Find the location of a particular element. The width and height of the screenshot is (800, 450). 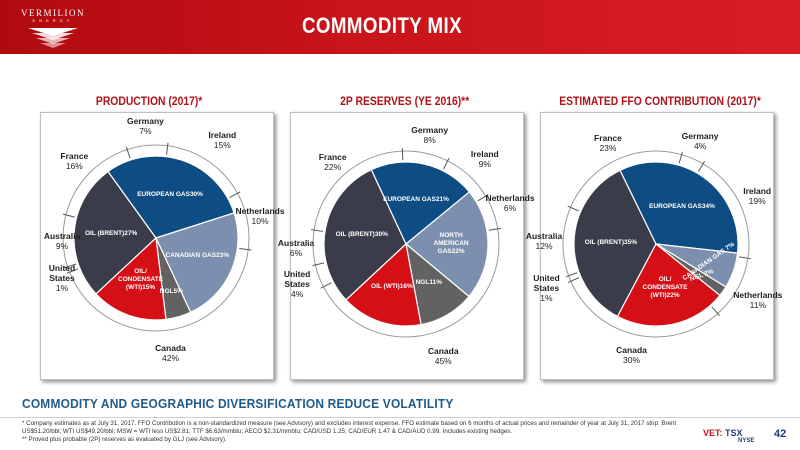

header-bar: VERMILION ENERGY COMMODITY MIX is located at coordinates (400, 27).